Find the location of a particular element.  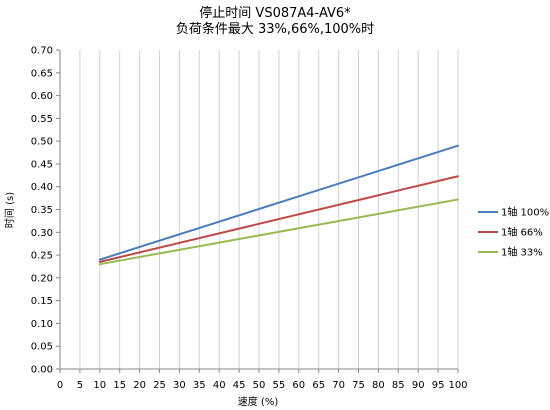

y-axis-title: 时间 (s) is located at coordinates (9, 210).